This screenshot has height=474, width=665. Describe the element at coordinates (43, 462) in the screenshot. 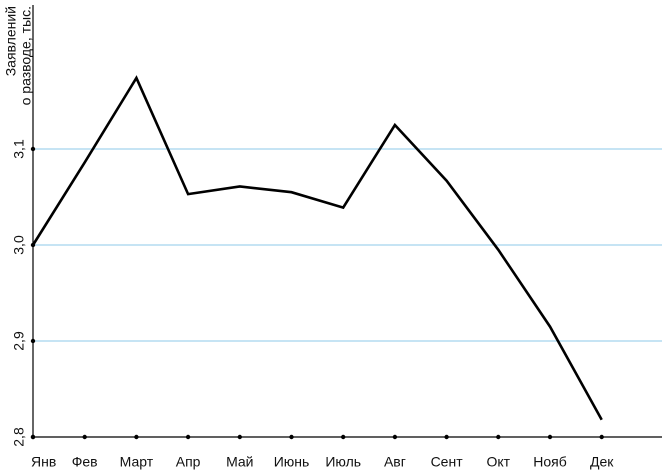

I see `x-tick-label: Янв` at that location.